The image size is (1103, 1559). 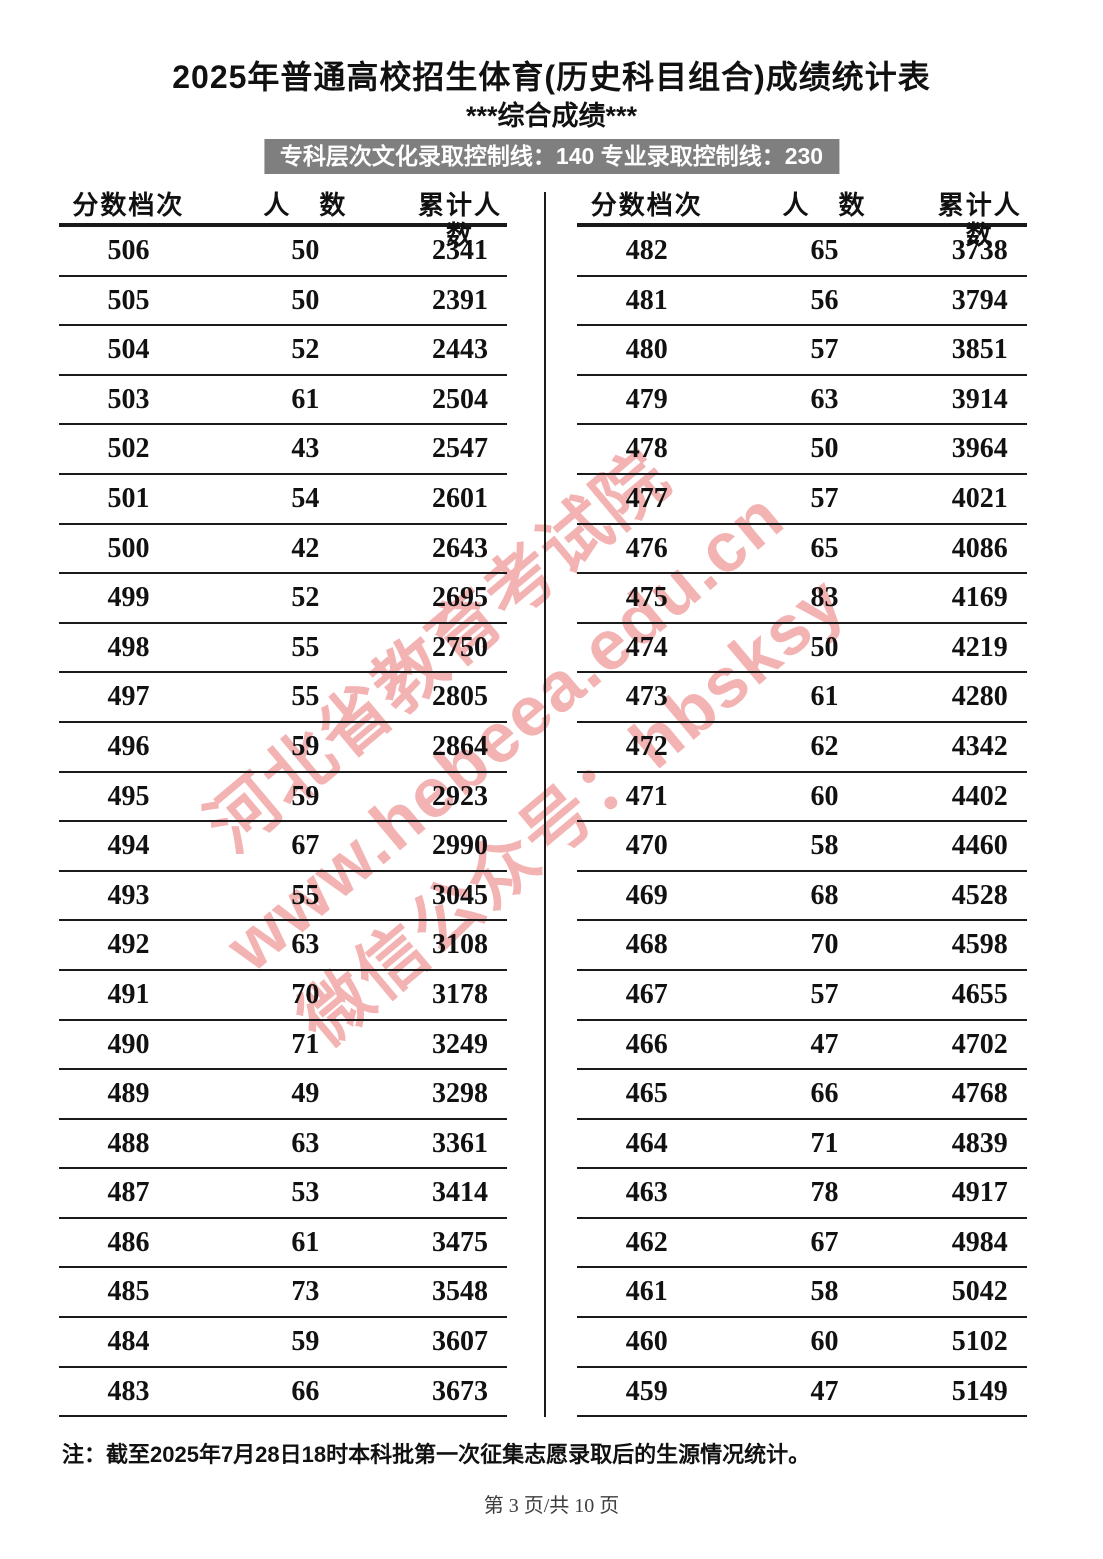 What do you see at coordinates (459, 746) in the screenshot?
I see `cumulative-cell: 2864` at bounding box center [459, 746].